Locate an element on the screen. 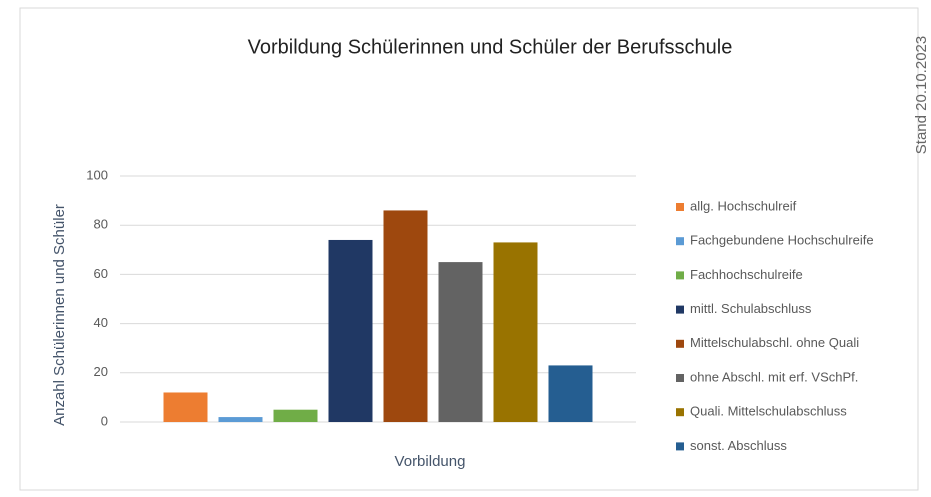 This screenshot has height=497, width=931. y-tick-label: 60 is located at coordinates (101, 273).